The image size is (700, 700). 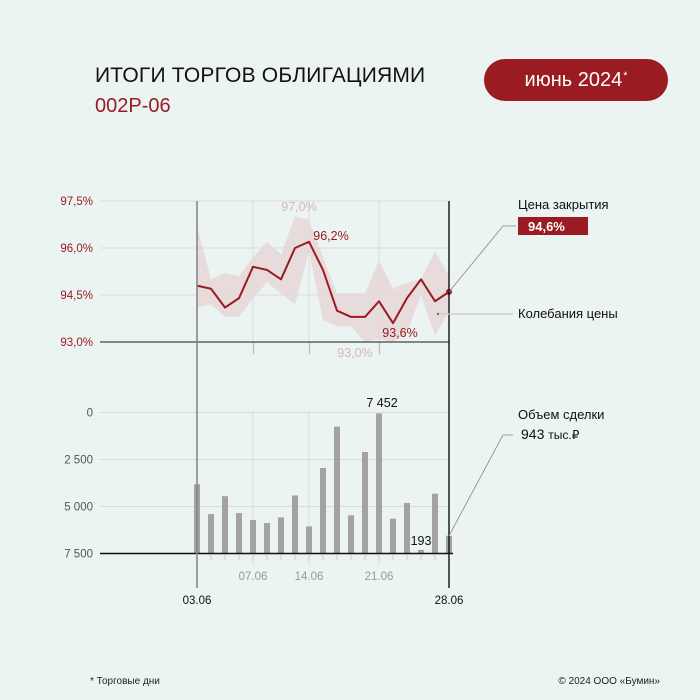 I want to click on close-price-badge: 94,6%, so click(x=553, y=226).